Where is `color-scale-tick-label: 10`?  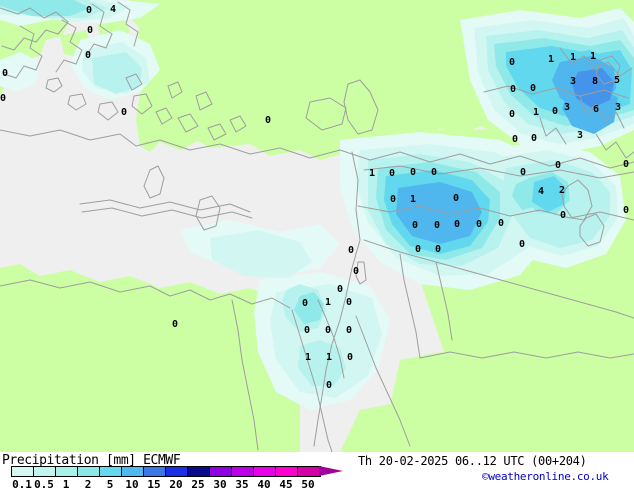
color-scale-tick-label: 10 is located at coordinates (132, 484).